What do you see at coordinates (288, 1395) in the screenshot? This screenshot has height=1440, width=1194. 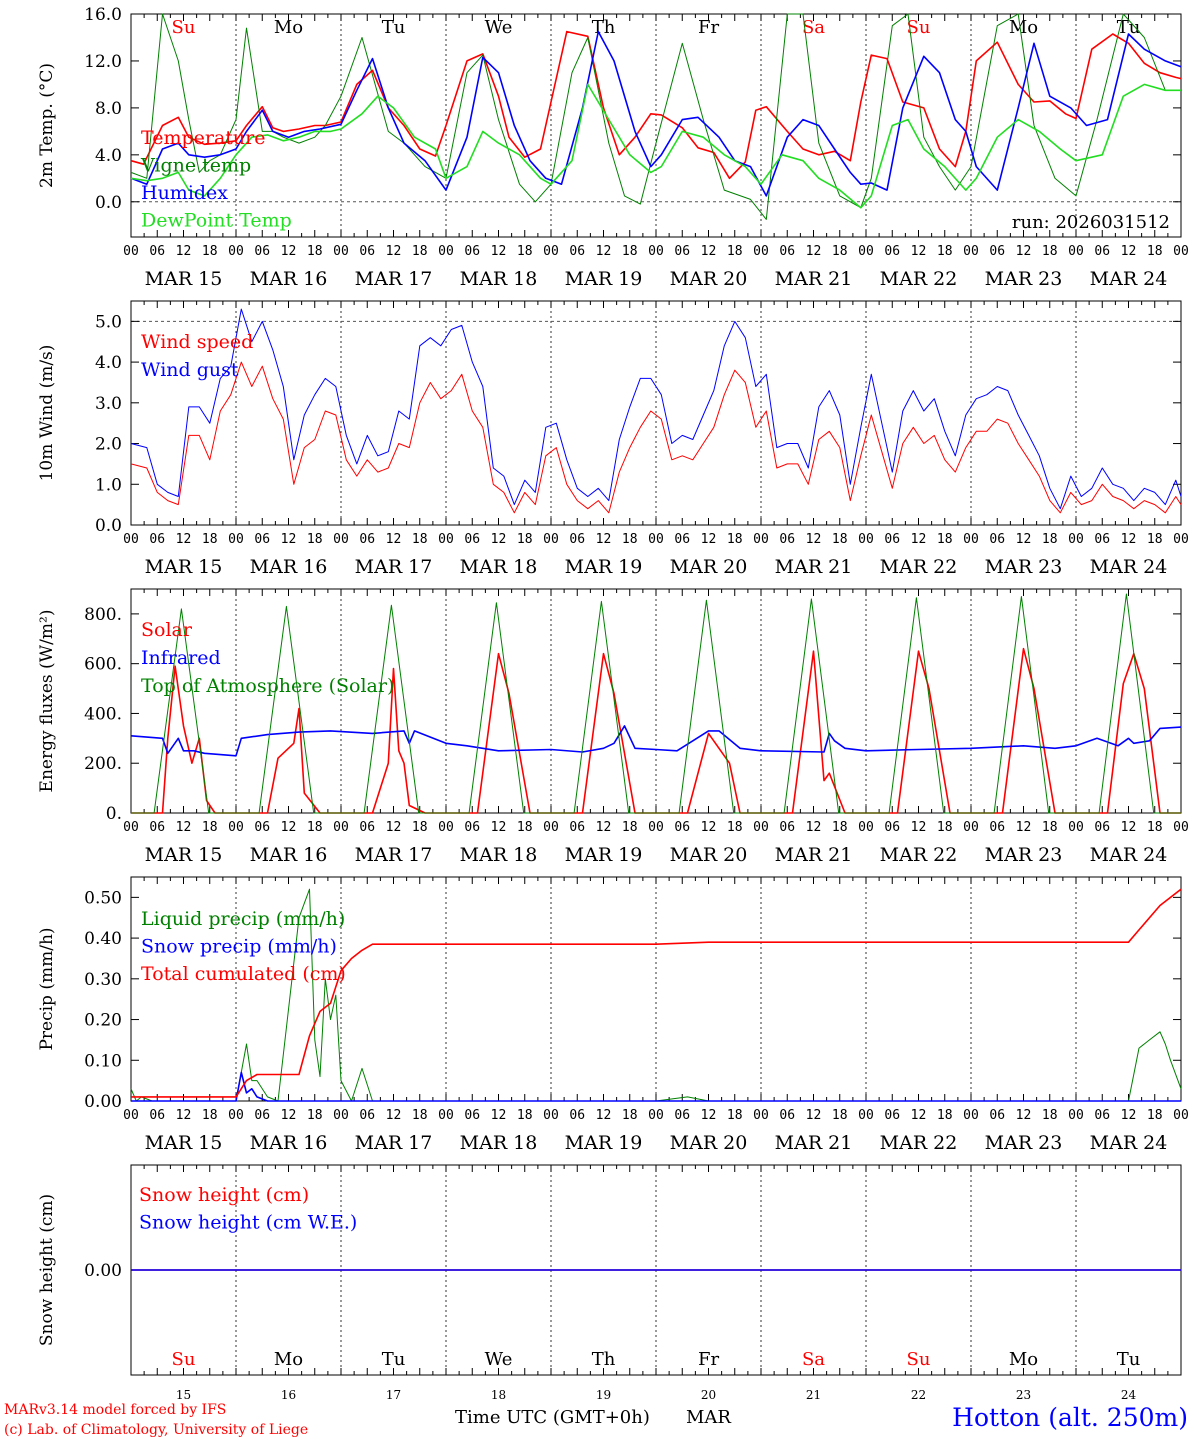 I see `day-number-label: 16` at bounding box center [288, 1395].